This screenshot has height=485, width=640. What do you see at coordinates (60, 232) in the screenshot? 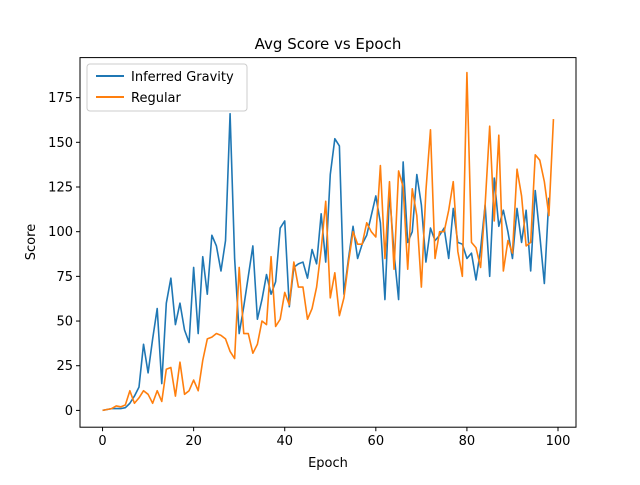
I see `y-tick-label: 100` at bounding box center [60, 232].